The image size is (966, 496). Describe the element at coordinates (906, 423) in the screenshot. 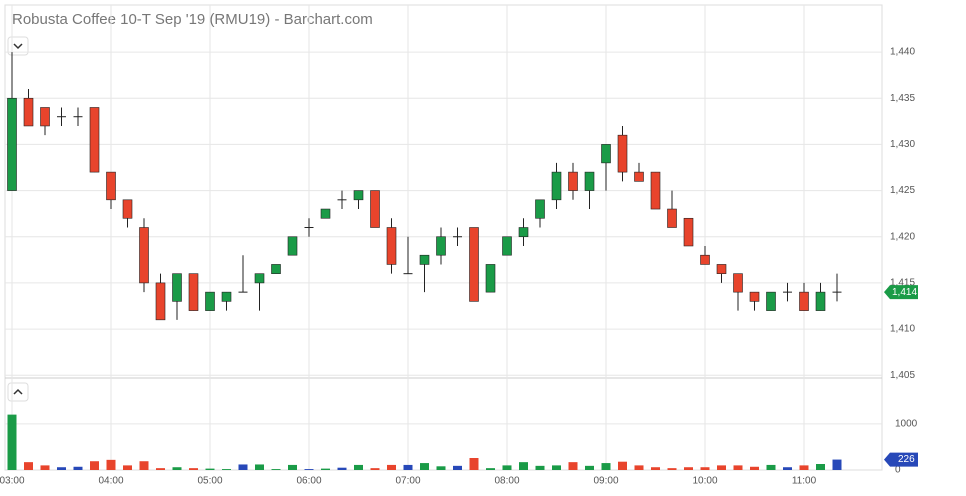

I see `volume-tick-label: 1000` at that location.